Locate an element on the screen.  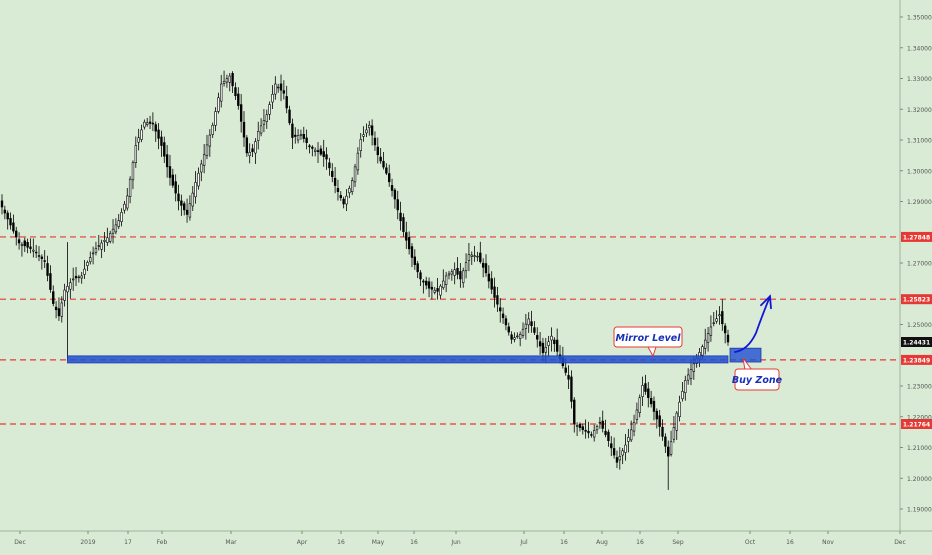
y-tick-label: 1.25000 is located at coordinates (919, 325).